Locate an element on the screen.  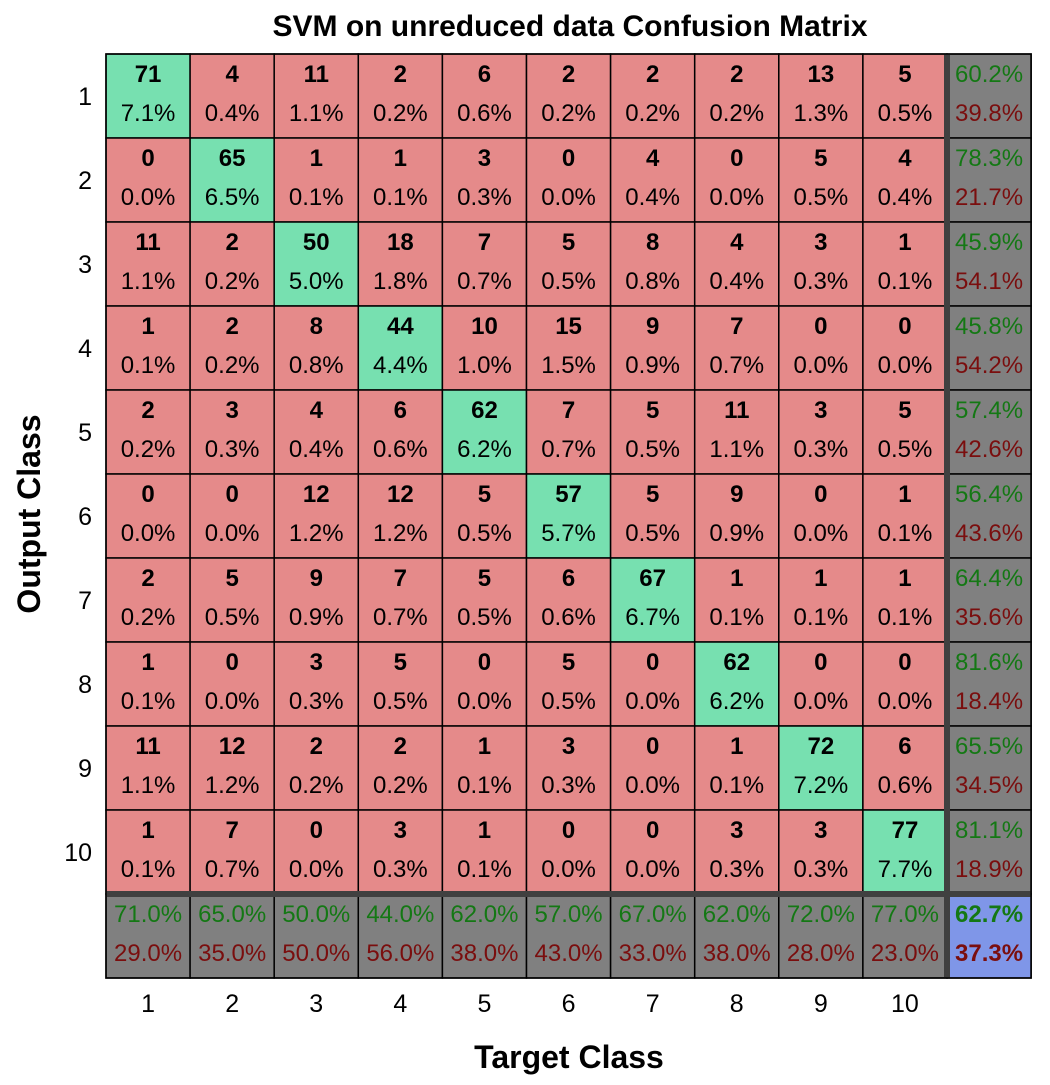
cell-percent: 6.2% is located at coordinates (736, 701).